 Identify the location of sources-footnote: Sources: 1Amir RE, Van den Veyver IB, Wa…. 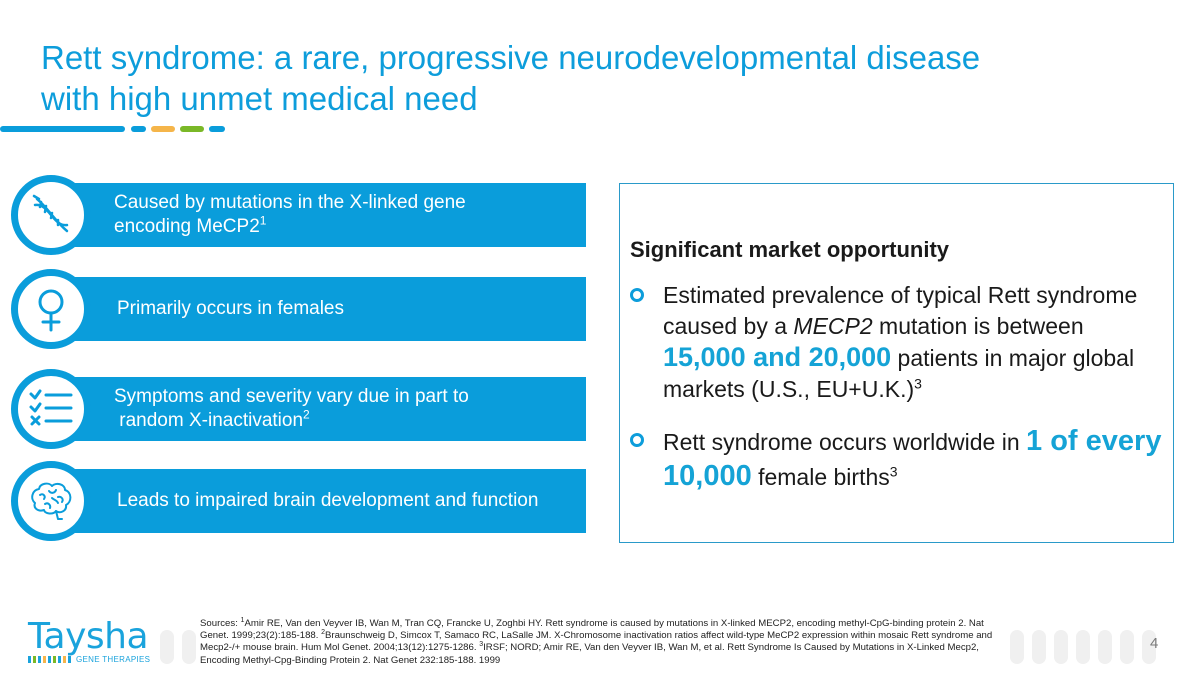
(596, 641).